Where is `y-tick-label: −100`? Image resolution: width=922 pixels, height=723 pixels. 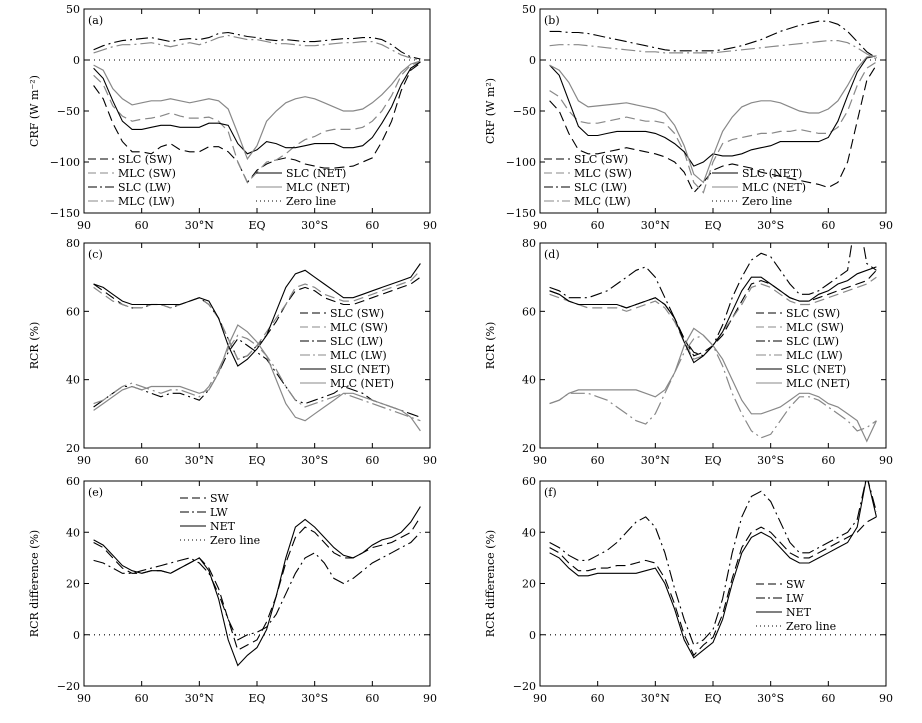 y-tick-label: −100 is located at coordinates (65, 162).